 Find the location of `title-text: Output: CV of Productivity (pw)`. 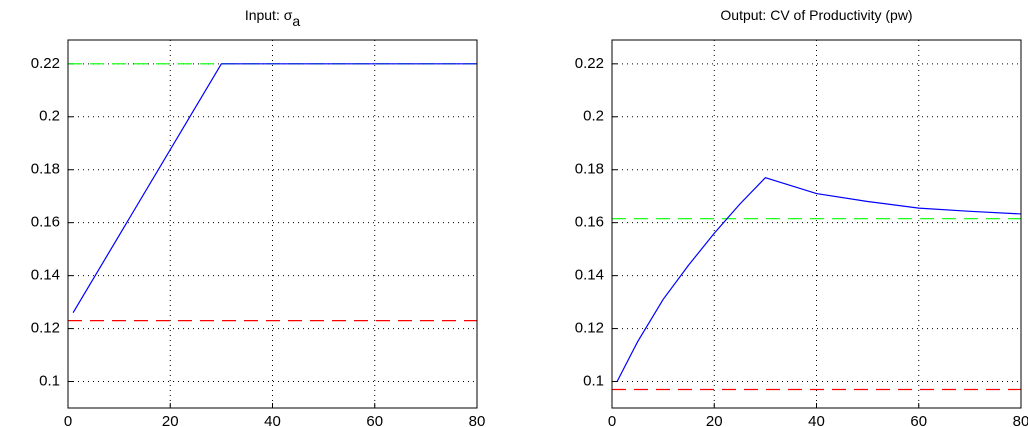

title-text: Output: CV of Productivity (pw) is located at coordinates (816, 15).